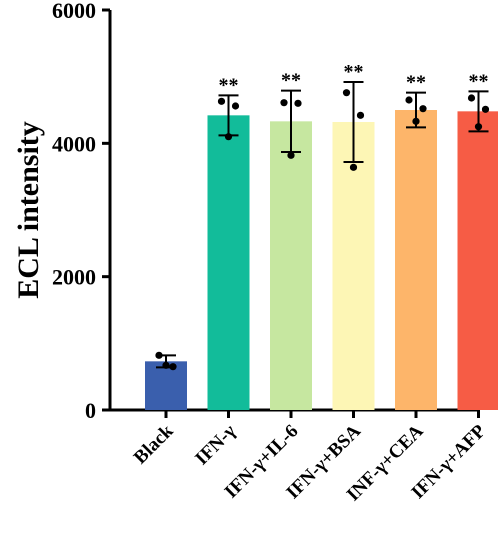 The width and height of the screenshot is (498, 534). I want to click on x-tick-label: Black, so click(154, 444).